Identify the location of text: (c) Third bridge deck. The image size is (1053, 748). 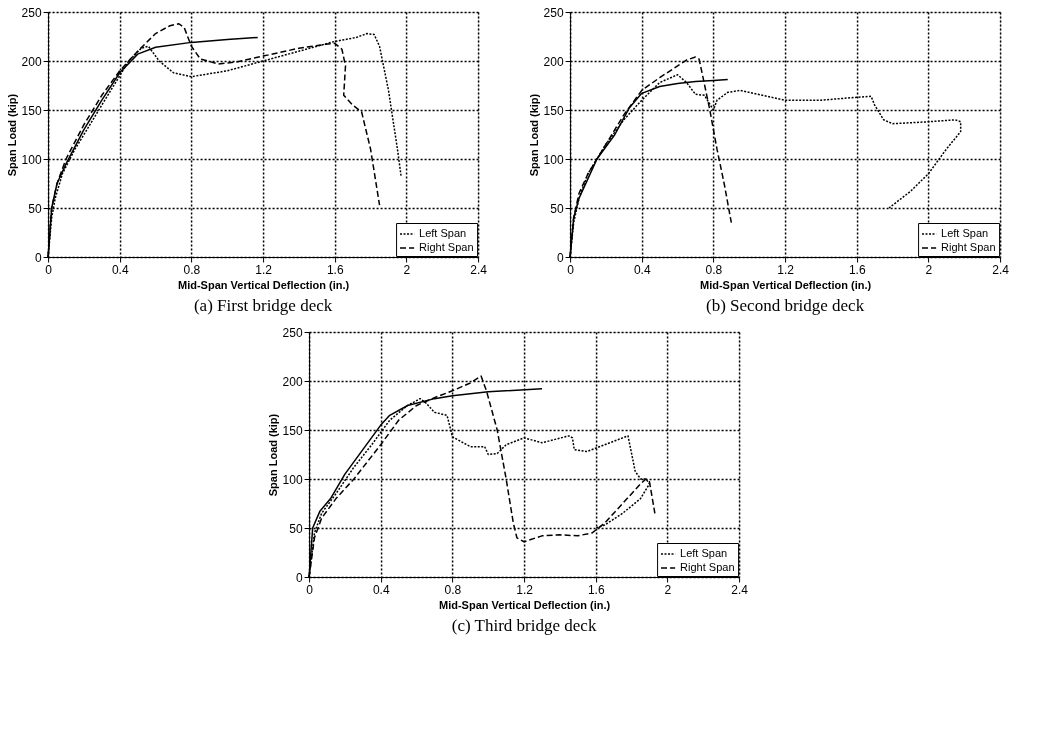
(524, 625).